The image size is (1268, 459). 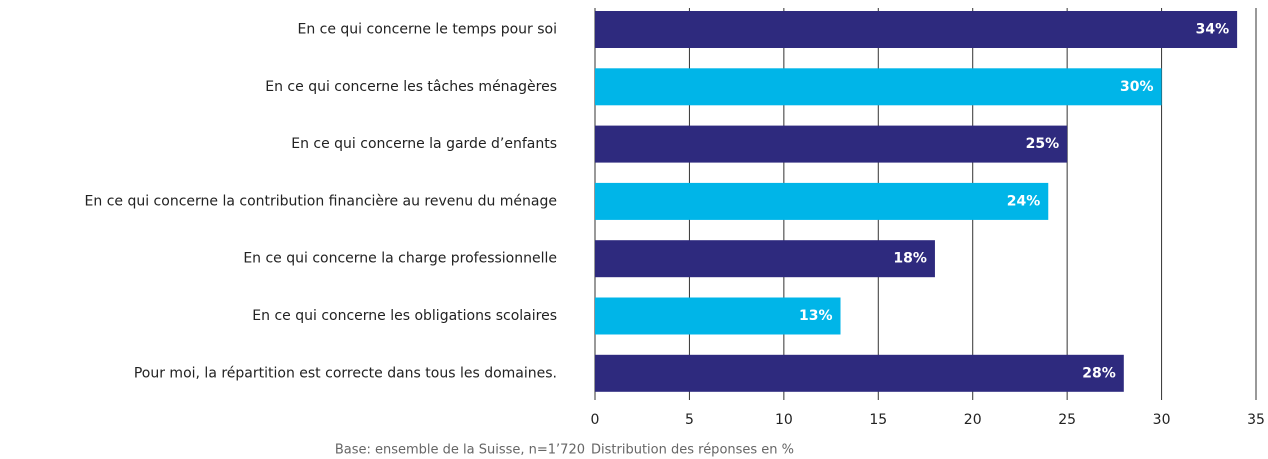 What do you see at coordinates (460, 450) in the screenshot?
I see `note: Base: ensemble de la Suisse, n=1’720` at bounding box center [460, 450].